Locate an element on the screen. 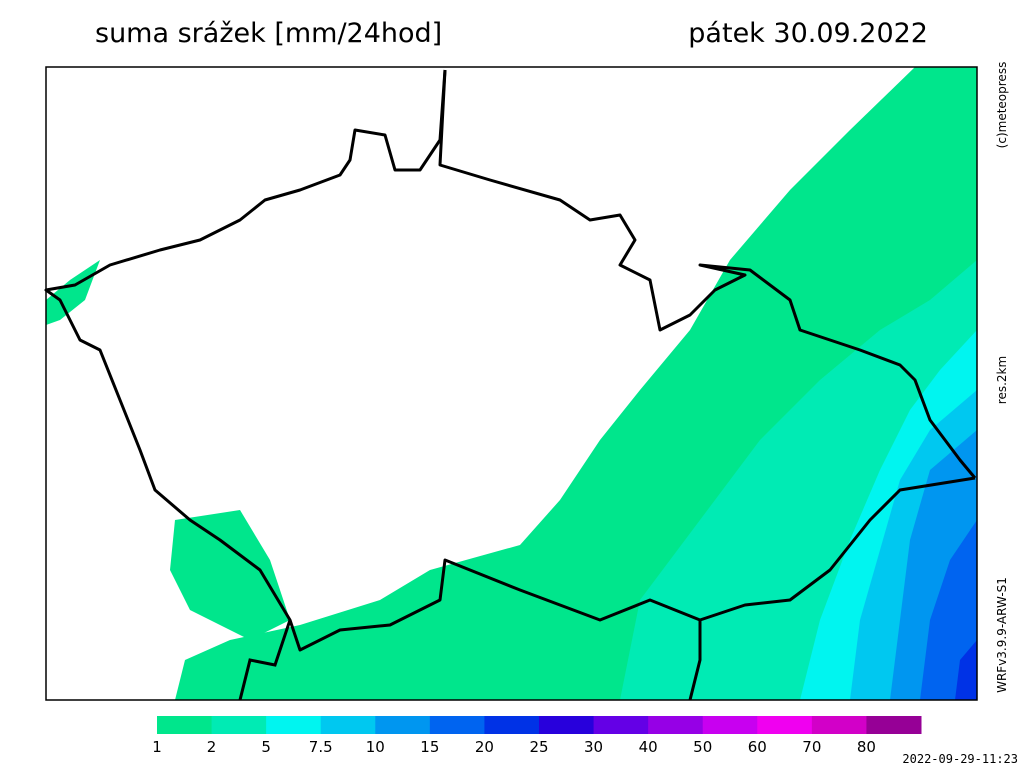  legend-label: 30 is located at coordinates (593, 747).